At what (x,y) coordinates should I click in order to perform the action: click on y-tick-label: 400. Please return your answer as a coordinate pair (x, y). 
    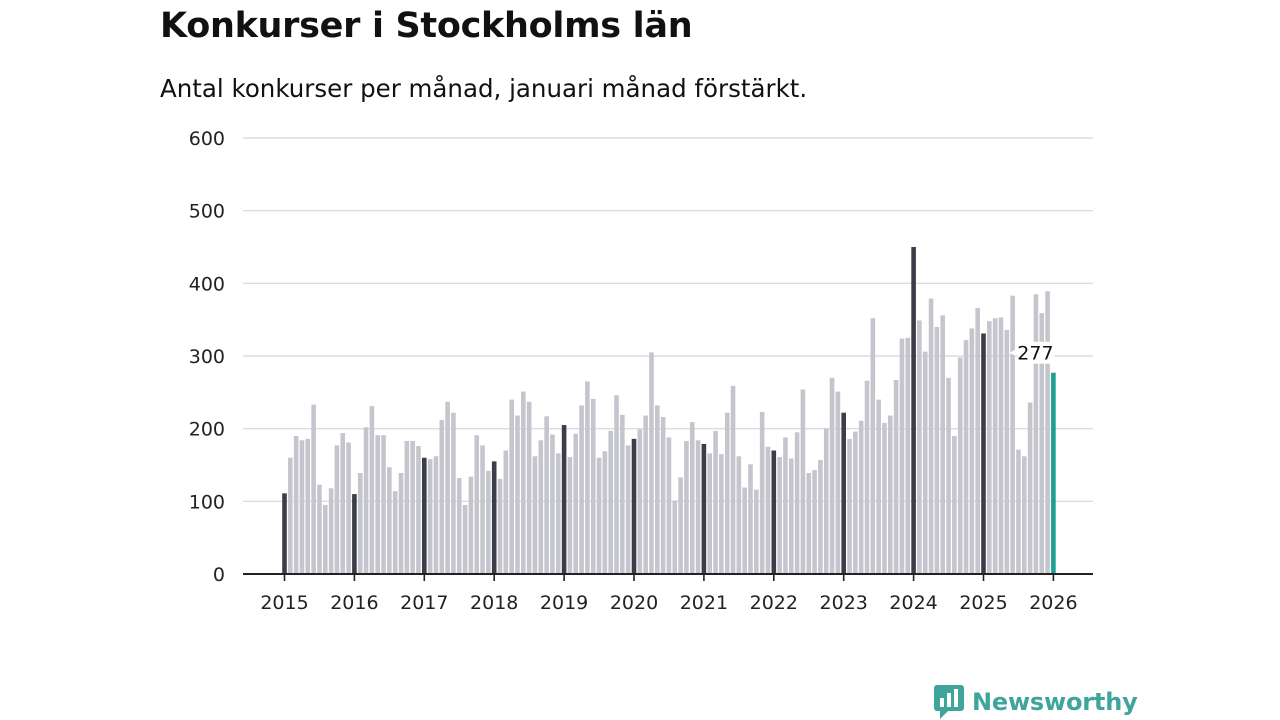
    Looking at the image, I should click on (207, 284).